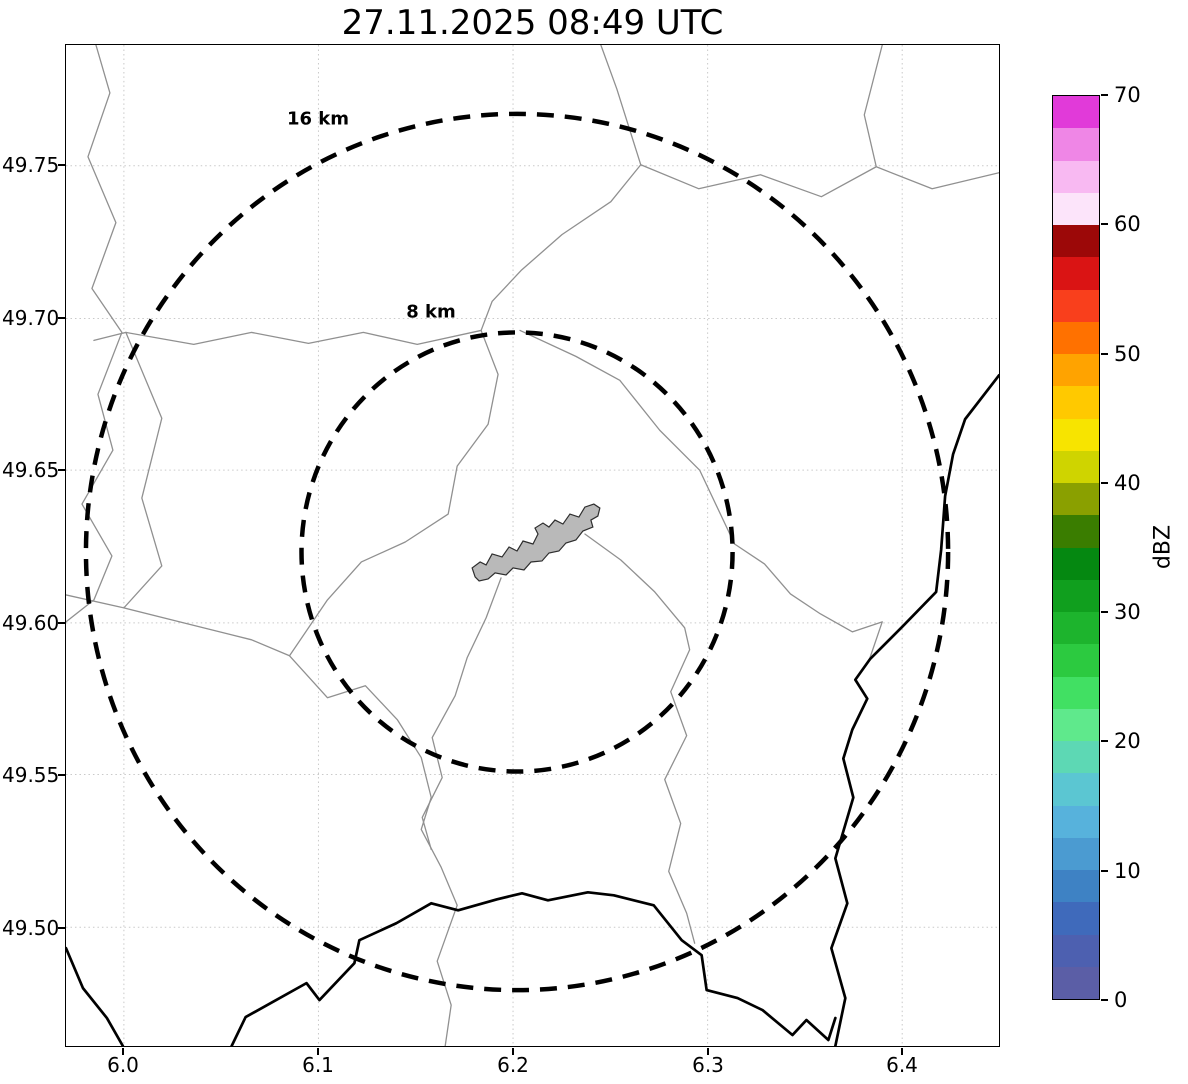 Image resolution: width=1188 pixels, height=1084 pixels. What do you see at coordinates (536, 542) in the screenshot?
I see `city-boundary-polygon` at bounding box center [536, 542].